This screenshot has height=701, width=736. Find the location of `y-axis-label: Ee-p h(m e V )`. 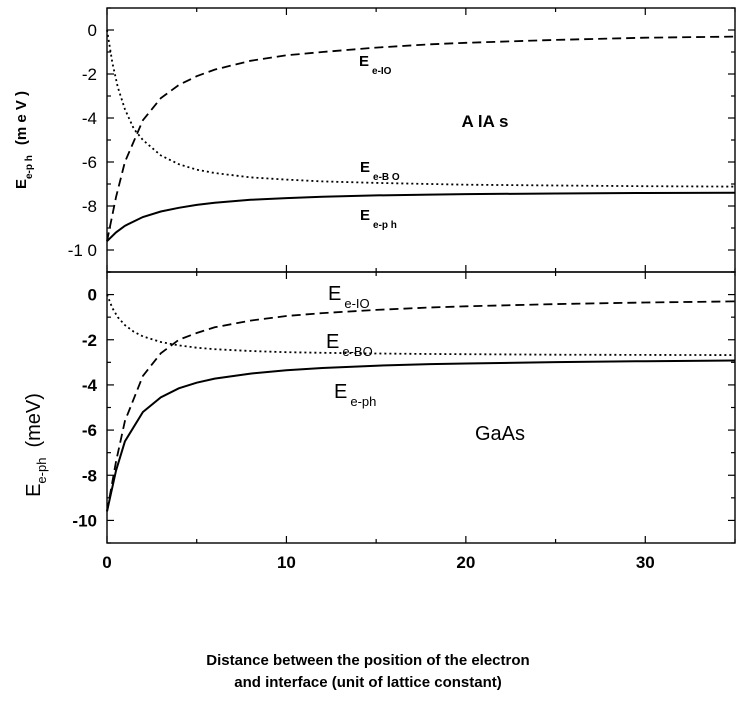

y-axis-label: Ee-p h(m e V ) is located at coordinates (24, 140).